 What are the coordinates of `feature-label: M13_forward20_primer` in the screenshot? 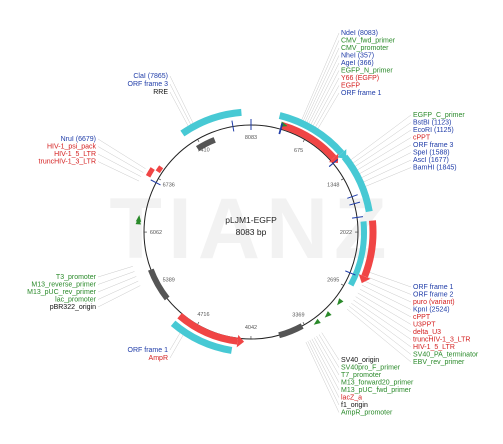 It's located at (377, 383).